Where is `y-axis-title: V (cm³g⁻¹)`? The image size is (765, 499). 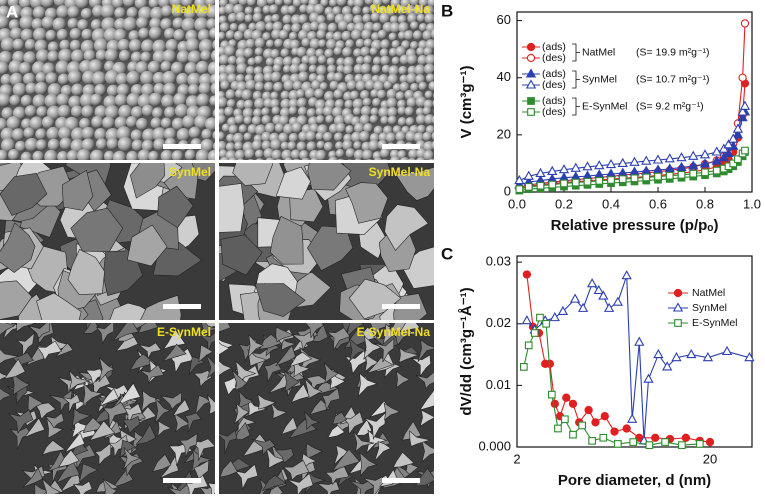
y-axis-title: V (cm³g⁻¹) is located at coordinates (466, 102).